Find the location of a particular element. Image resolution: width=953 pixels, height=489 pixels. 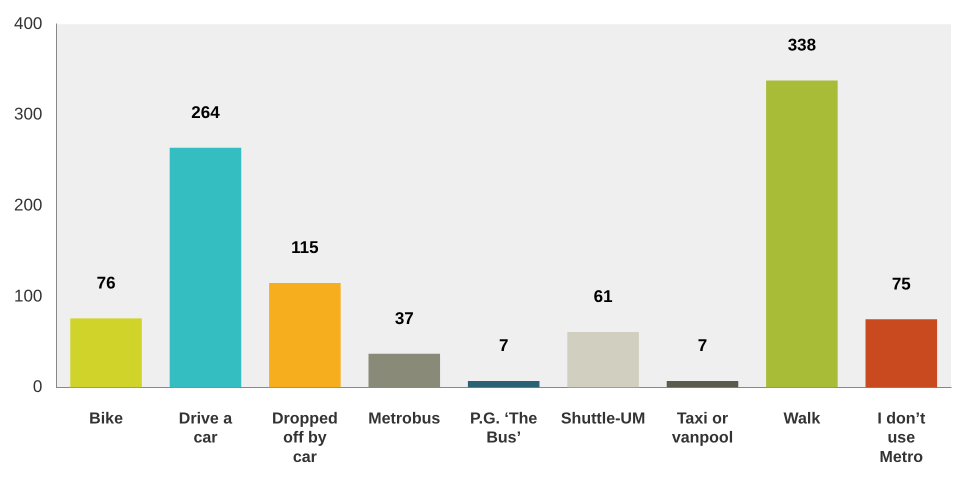

x-tick-label: Taxi or vanpool is located at coordinates (703, 428).